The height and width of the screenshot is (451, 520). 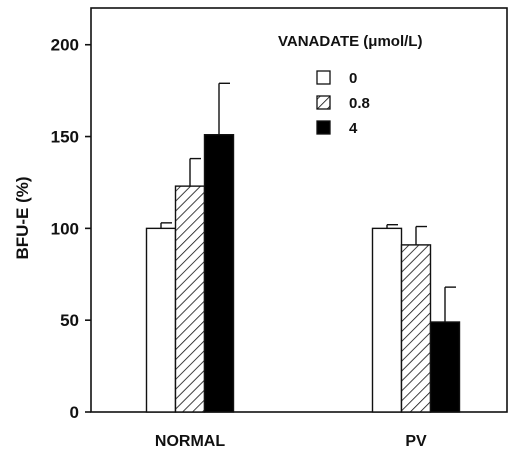 I want to click on category-label: NORMAL, so click(x=190, y=441).